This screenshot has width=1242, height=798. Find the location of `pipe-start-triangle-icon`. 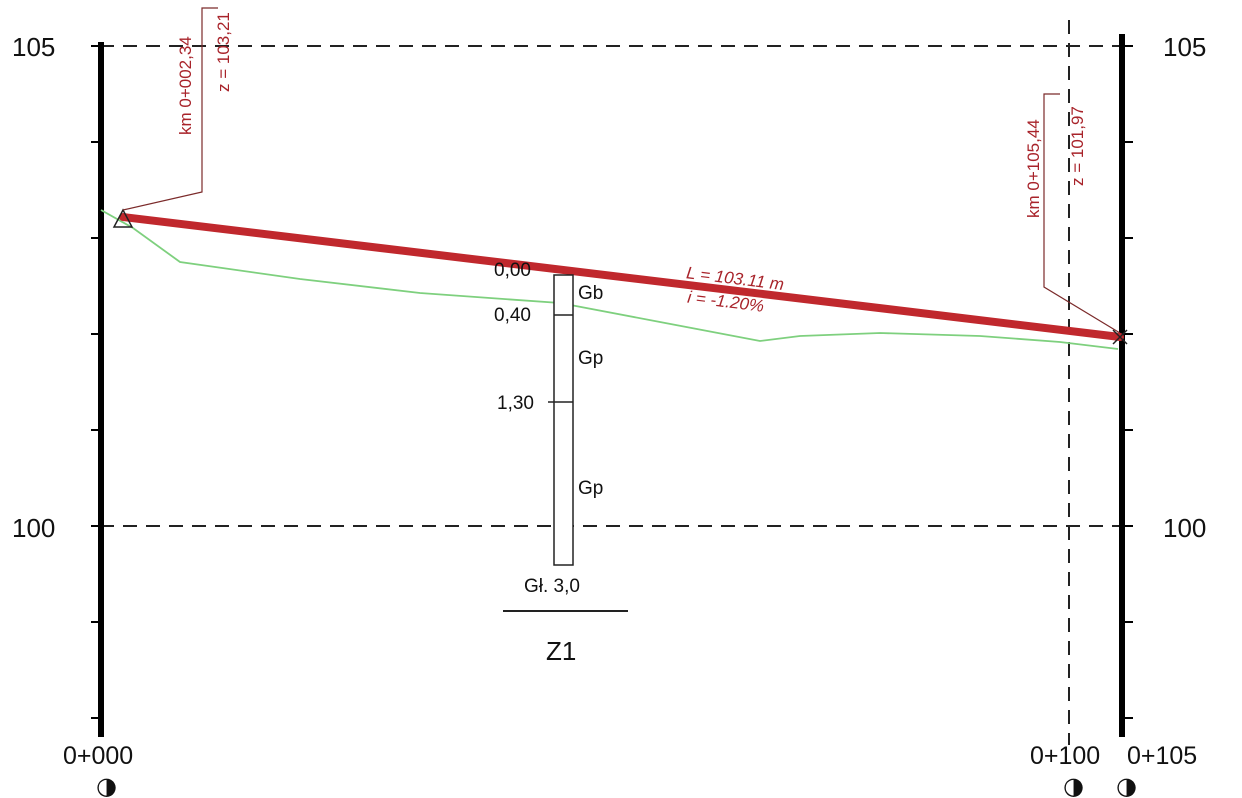

pipe-start-triangle-icon is located at coordinates (123, 218).